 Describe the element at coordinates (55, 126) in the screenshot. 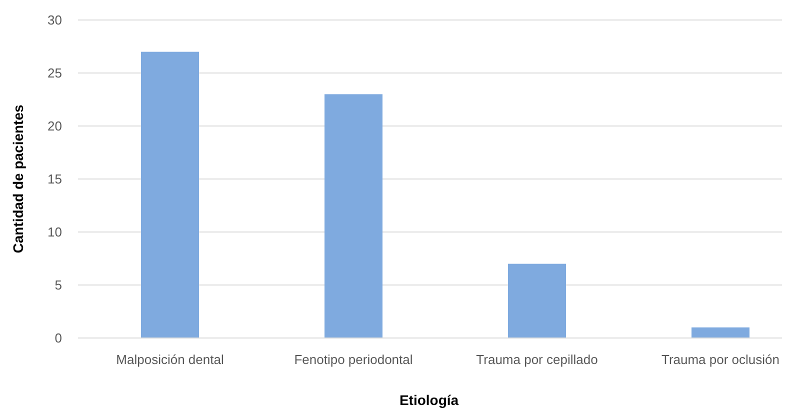

I see `y-tick-label: 20` at that location.